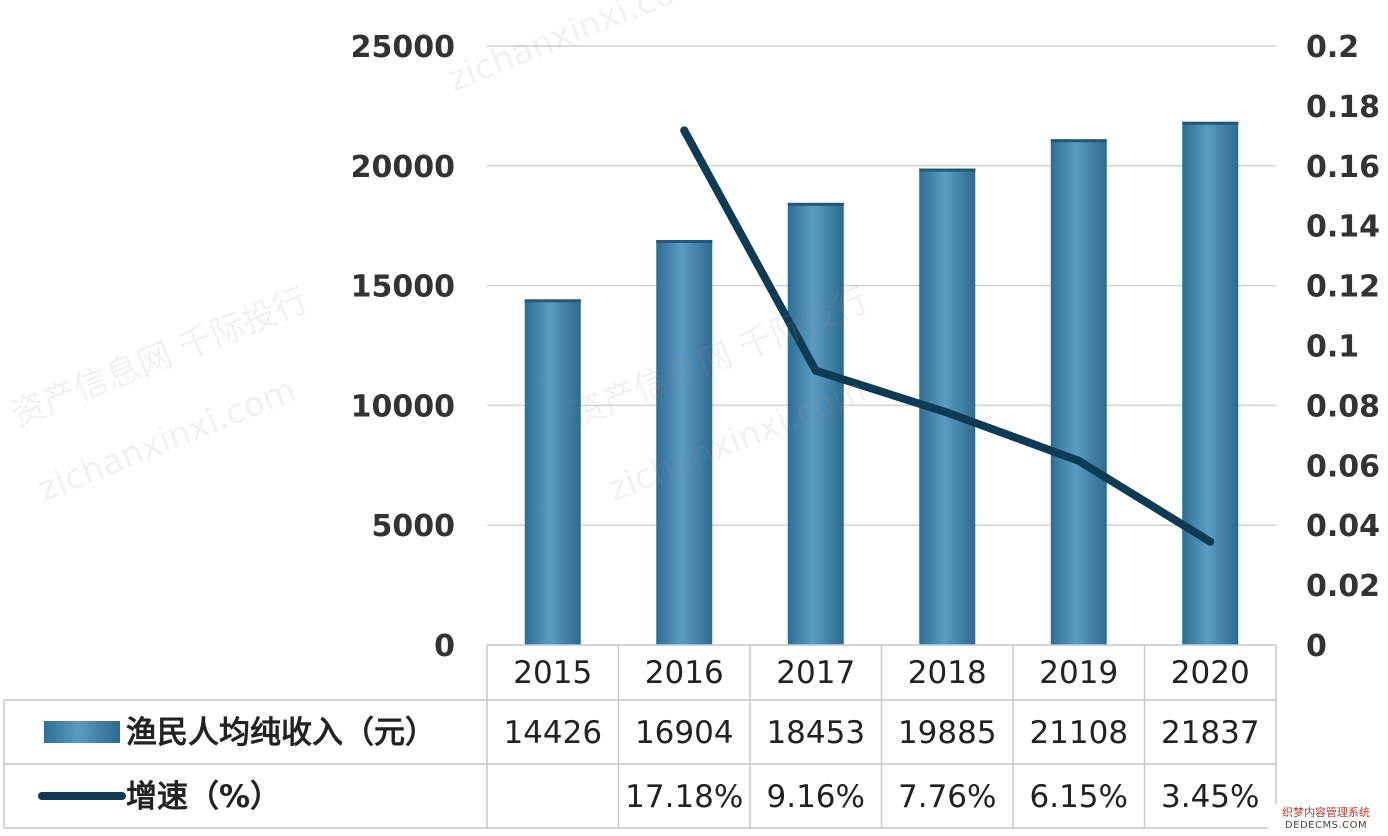  I want to click on left-tick-label: 5000, so click(414, 526).